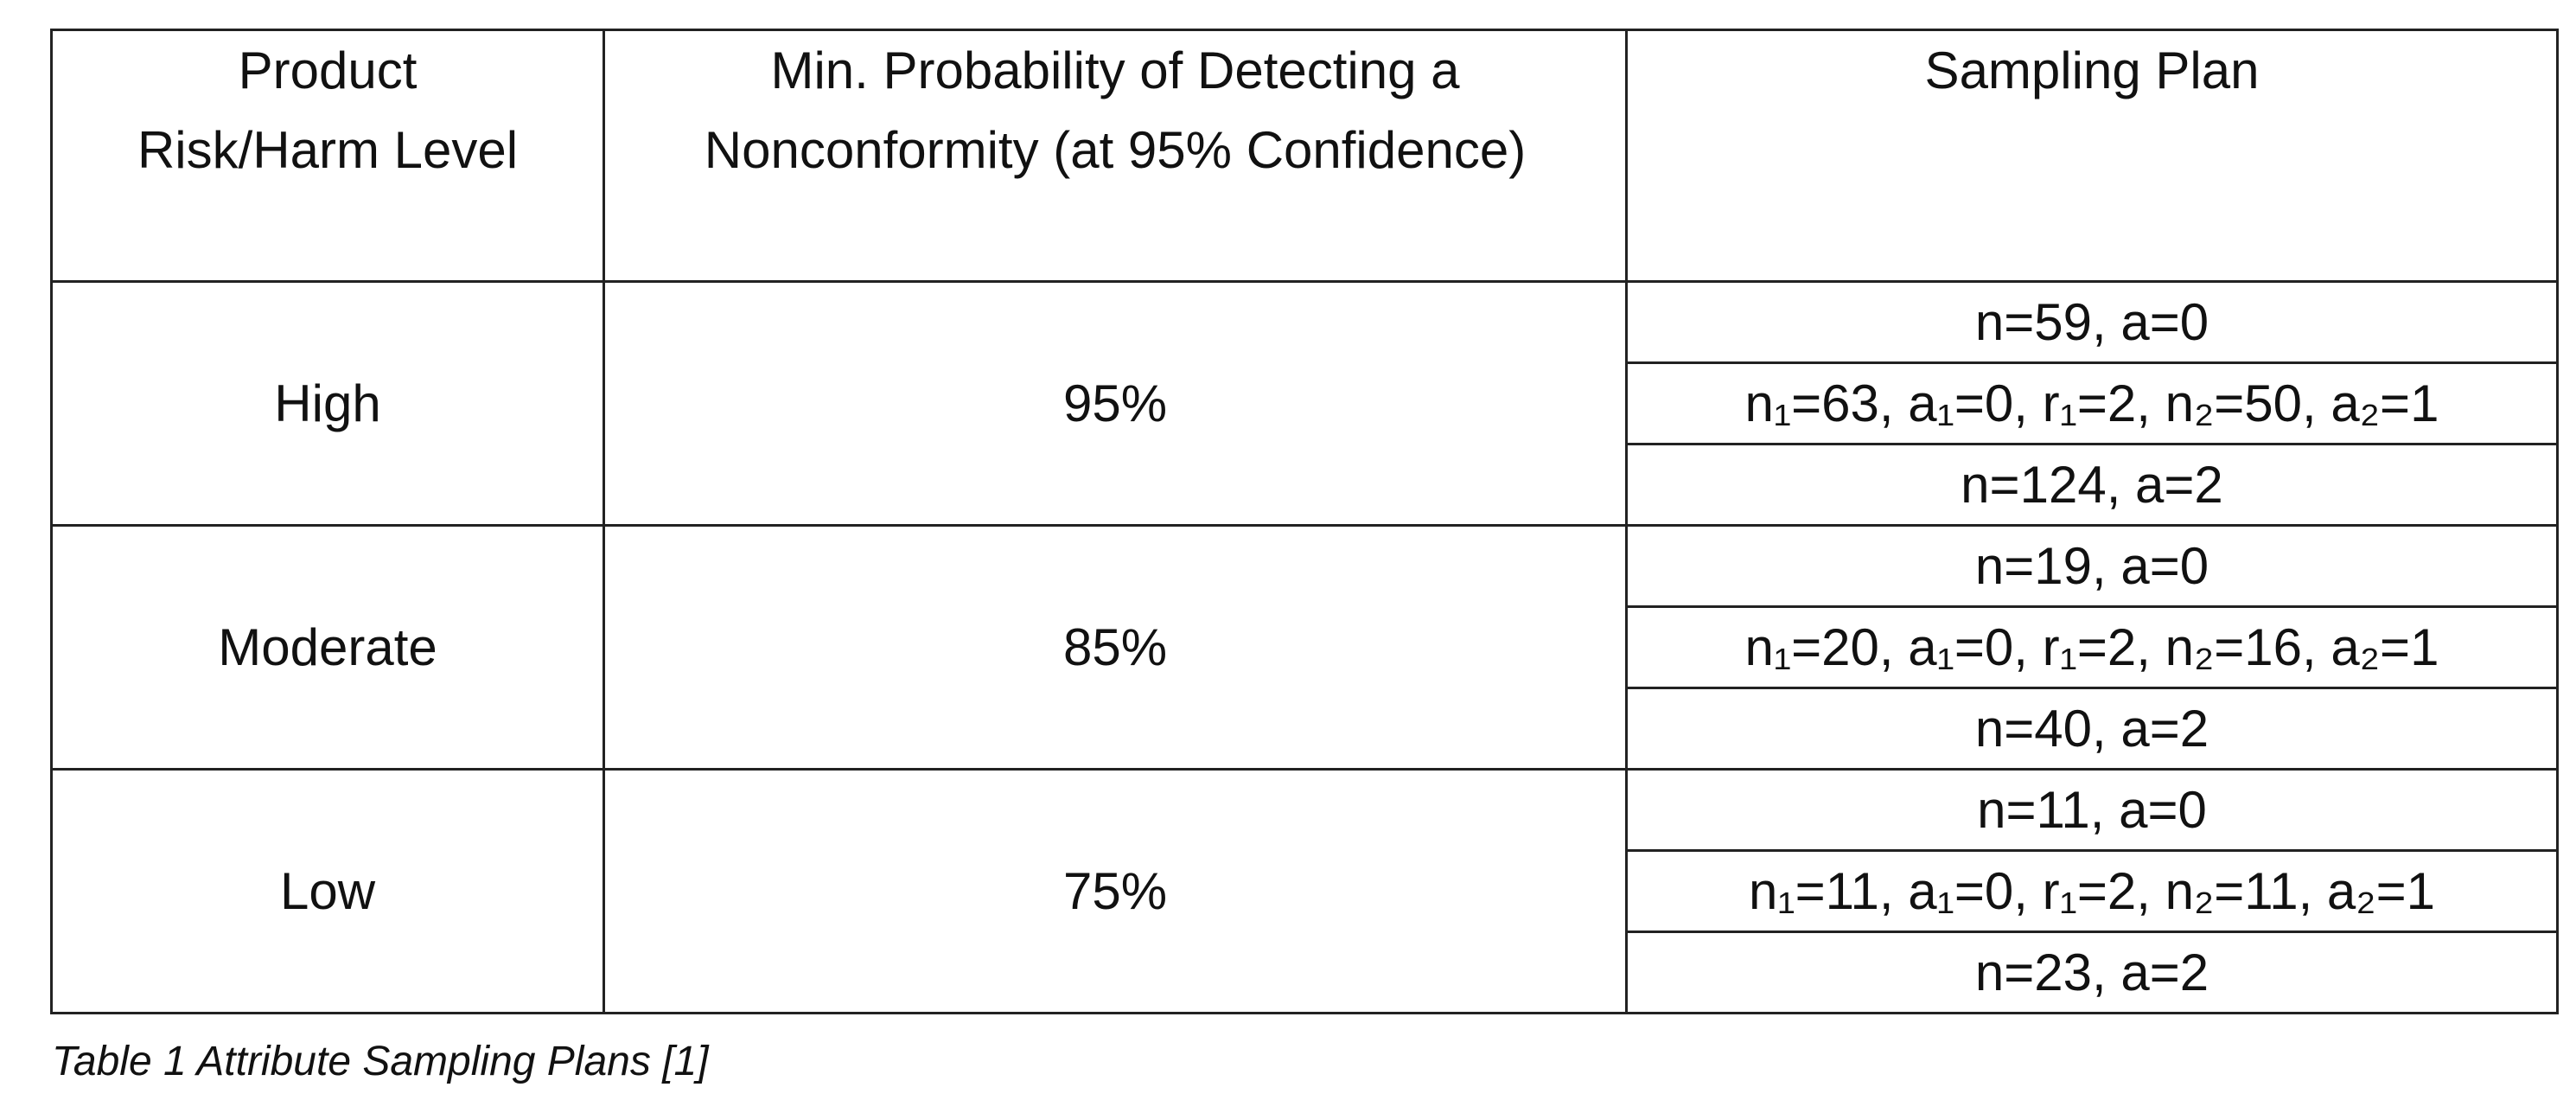  I want to click on table-row: n₁=11, a₁=0, r₁=2, n₂=11, a₂=1, so click(1305, 891).